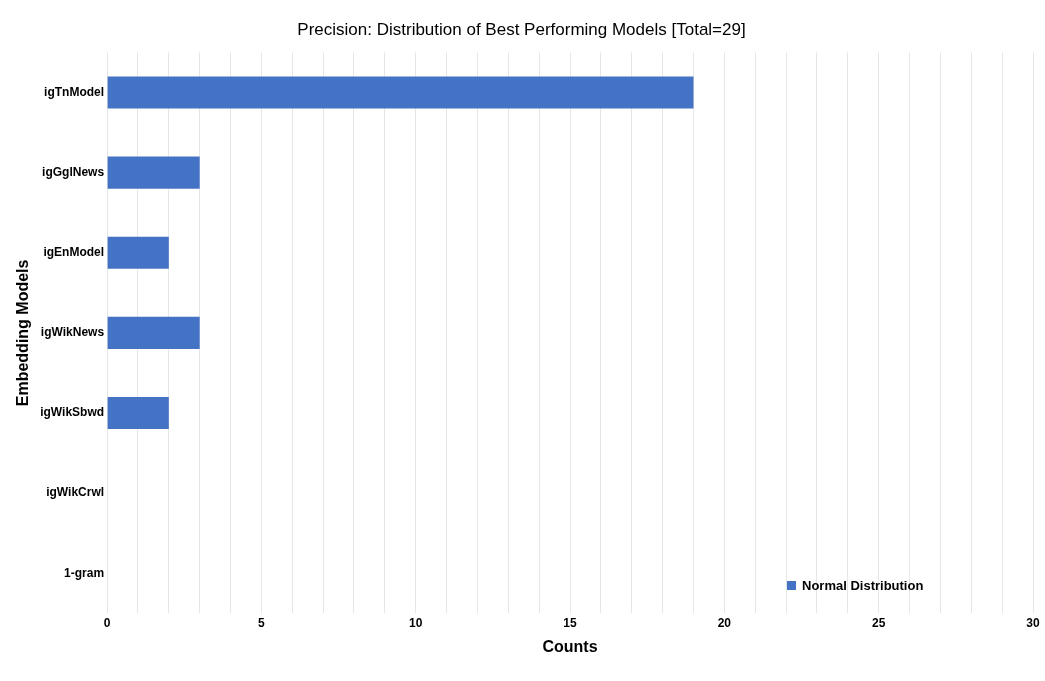  I want to click on y-tick-label: igWikNews, so click(72, 332).